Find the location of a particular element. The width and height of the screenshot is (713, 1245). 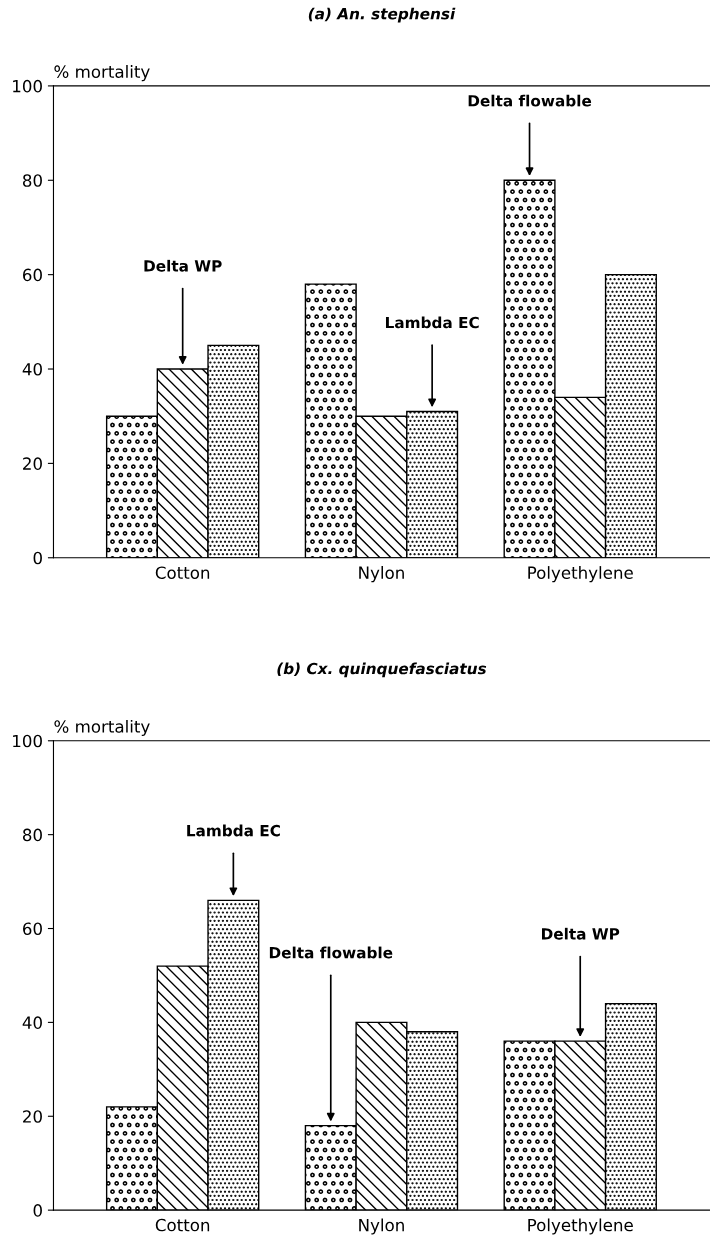

chart-title: (b) Cx. quinquefasciatus is located at coordinates (382, 670).